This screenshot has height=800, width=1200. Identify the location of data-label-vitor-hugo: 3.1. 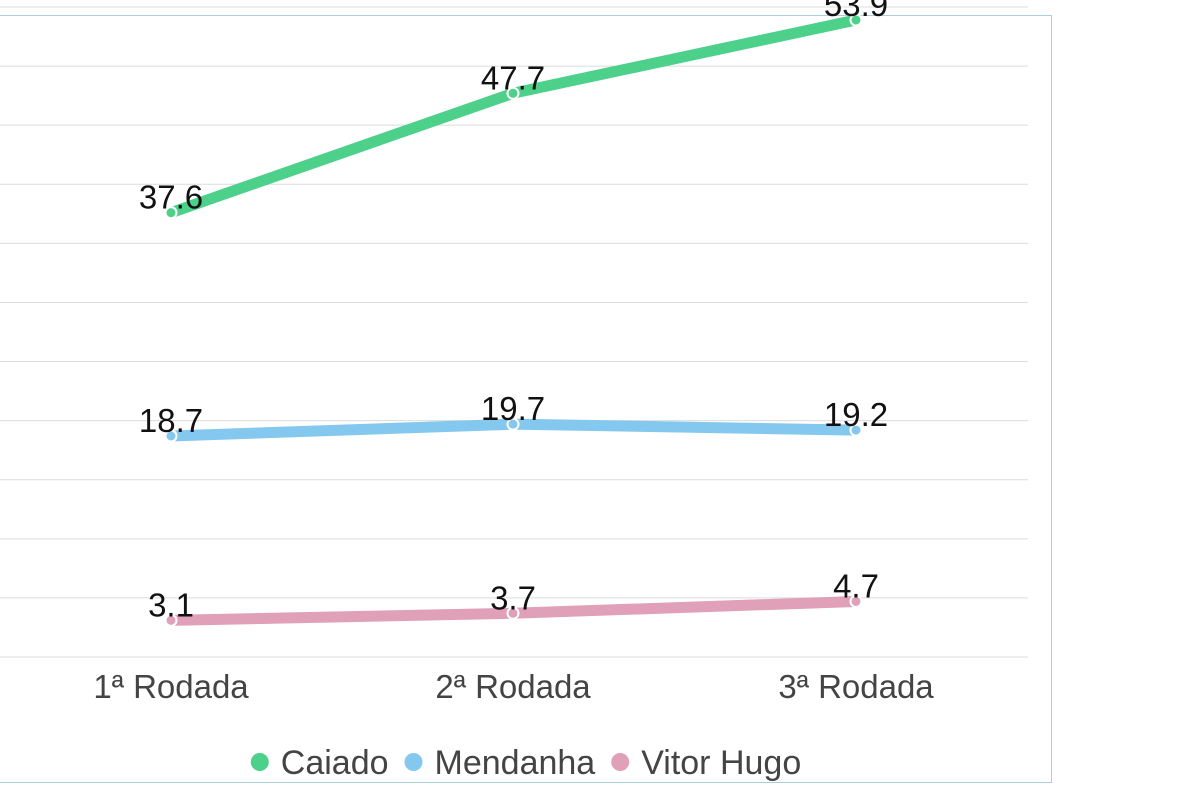
(171, 604).